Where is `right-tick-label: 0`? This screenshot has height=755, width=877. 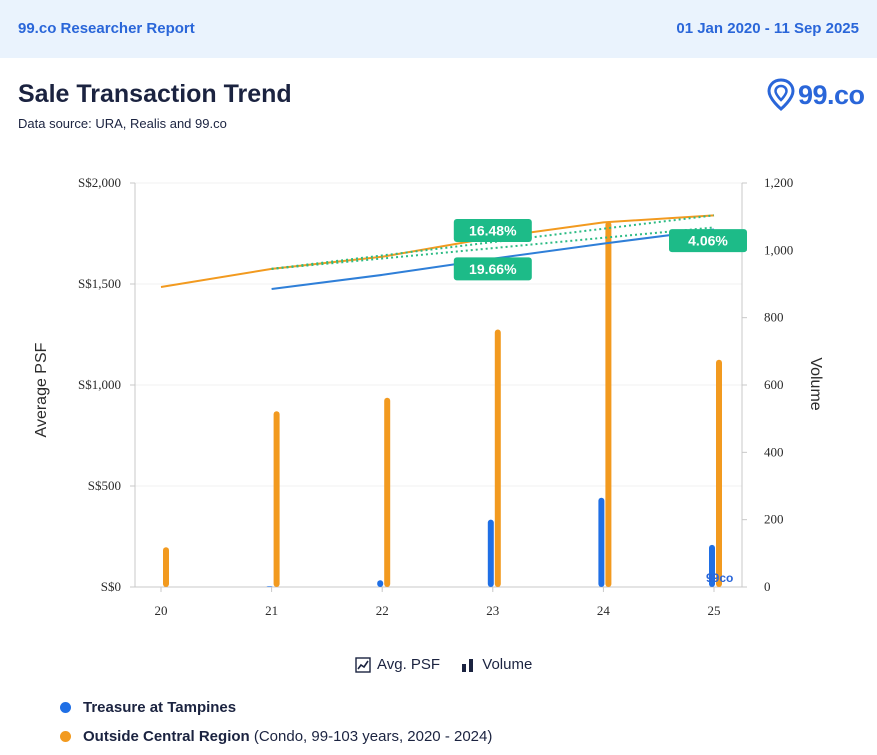
right-tick-label: 0 is located at coordinates (767, 586).